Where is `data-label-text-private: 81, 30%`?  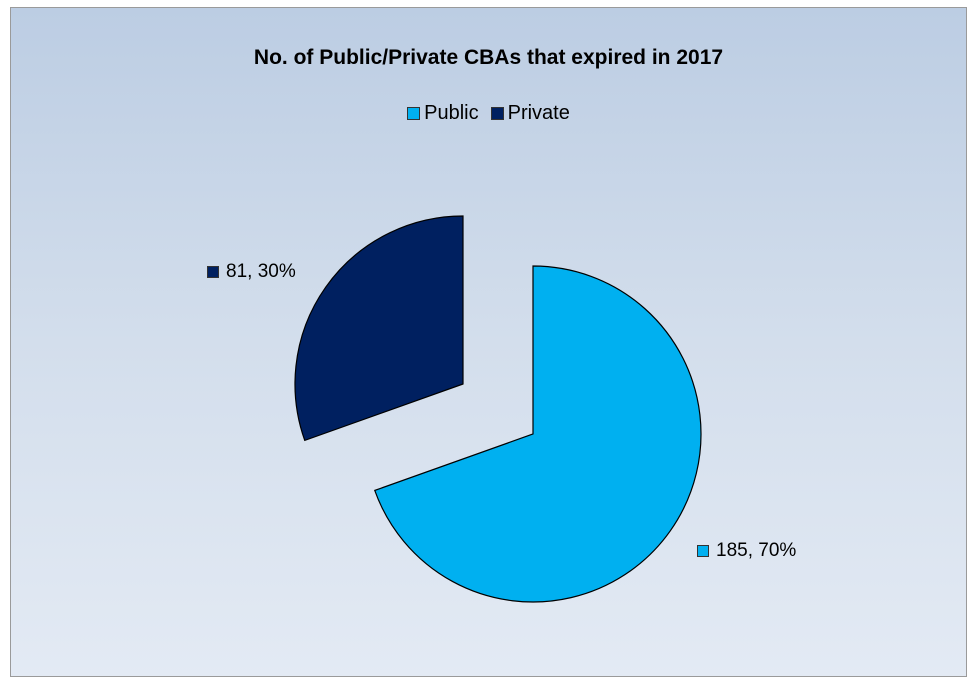
data-label-text-private: 81, 30% is located at coordinates (261, 271).